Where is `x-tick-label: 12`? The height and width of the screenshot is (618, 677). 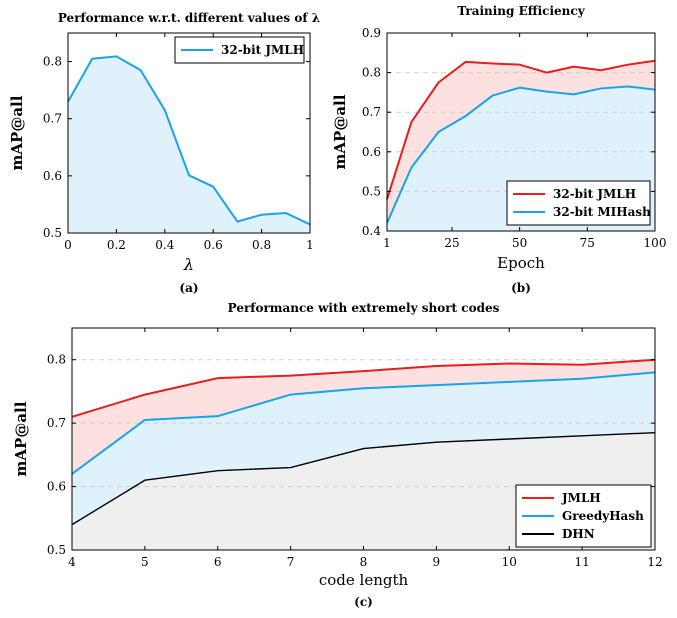 x-tick-label: 12 is located at coordinates (654, 562).